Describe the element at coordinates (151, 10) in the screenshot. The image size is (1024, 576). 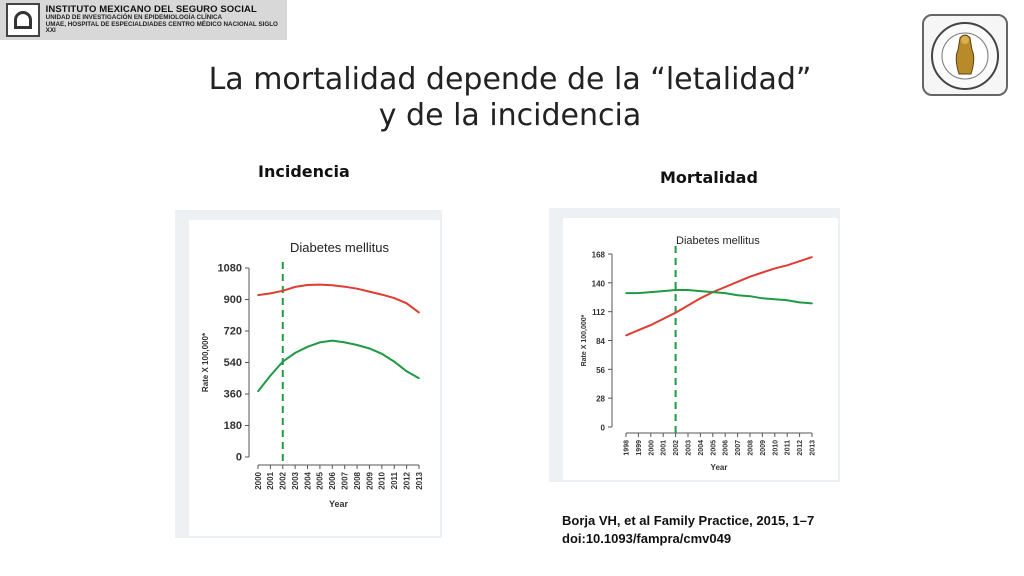
I see `institution-name: INSTITUTO MEXICANO DEL SEGURO SOCIAL` at that location.